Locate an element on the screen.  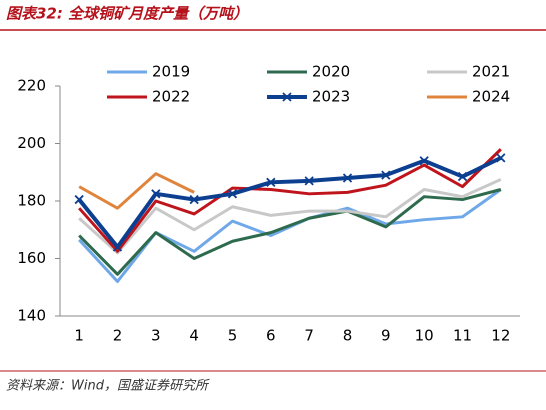
legend-label: 2022 is located at coordinates (171, 97).